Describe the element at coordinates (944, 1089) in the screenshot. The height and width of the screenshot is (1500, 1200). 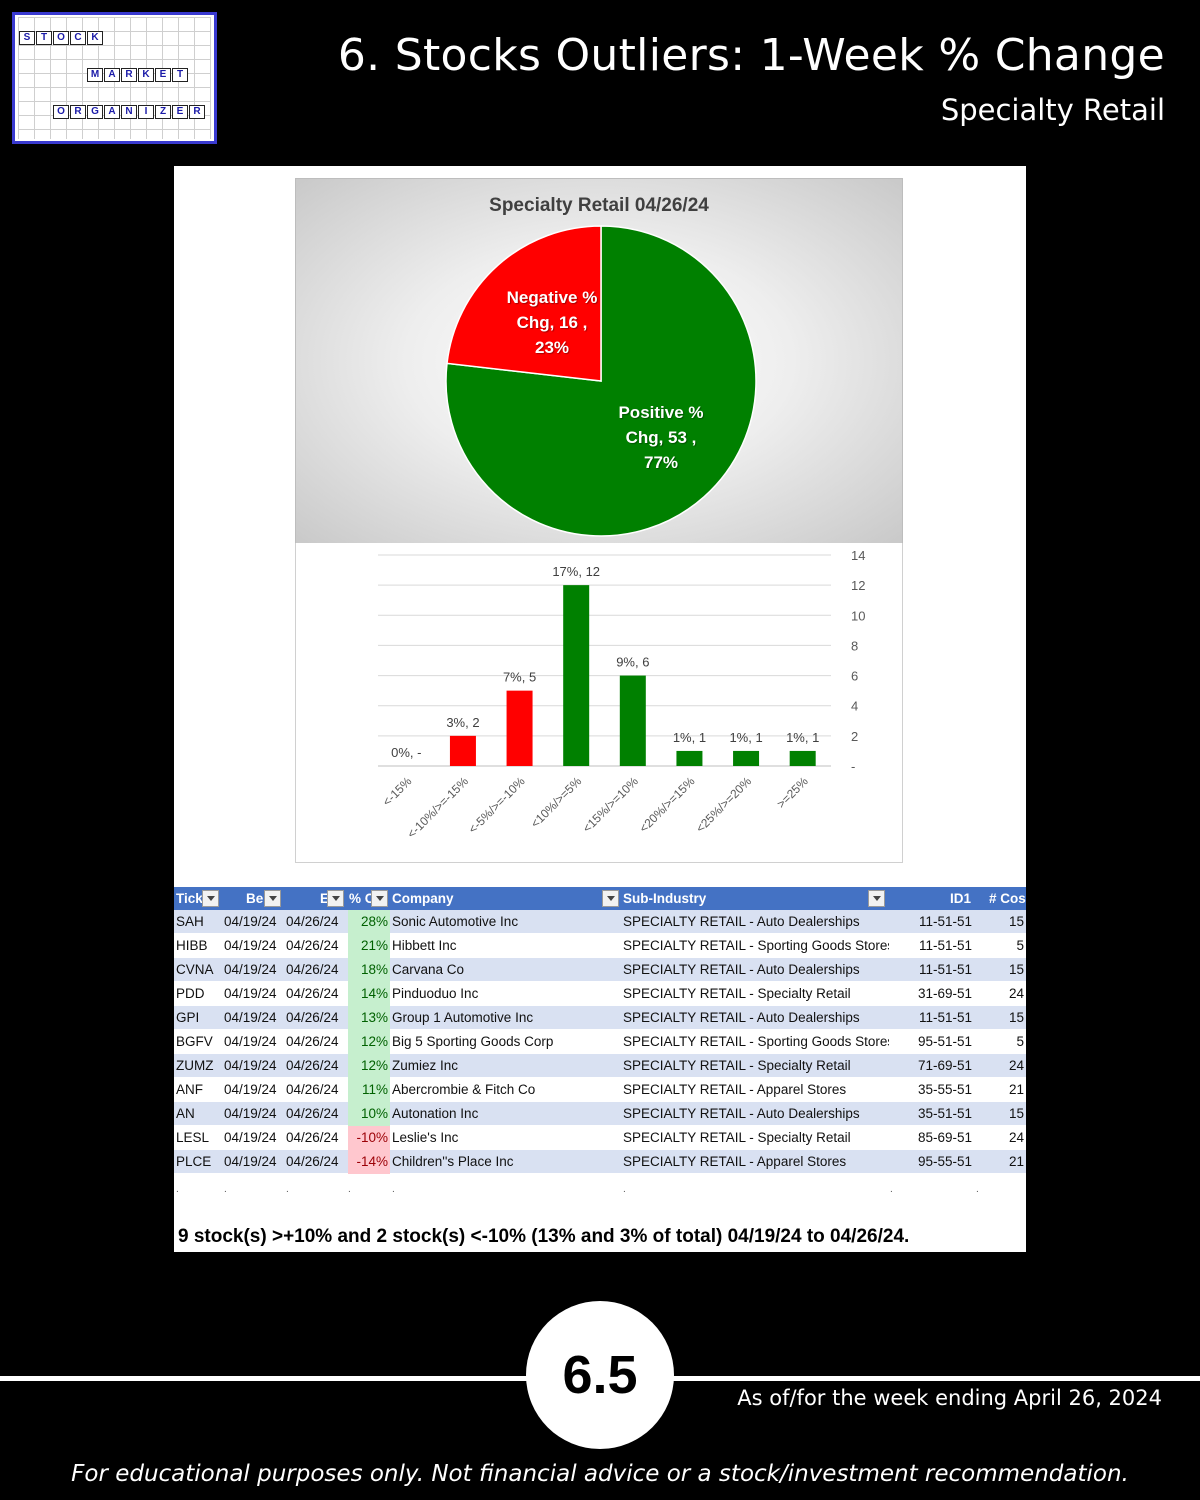
I see `cell-id1: 35-55-51` at that location.